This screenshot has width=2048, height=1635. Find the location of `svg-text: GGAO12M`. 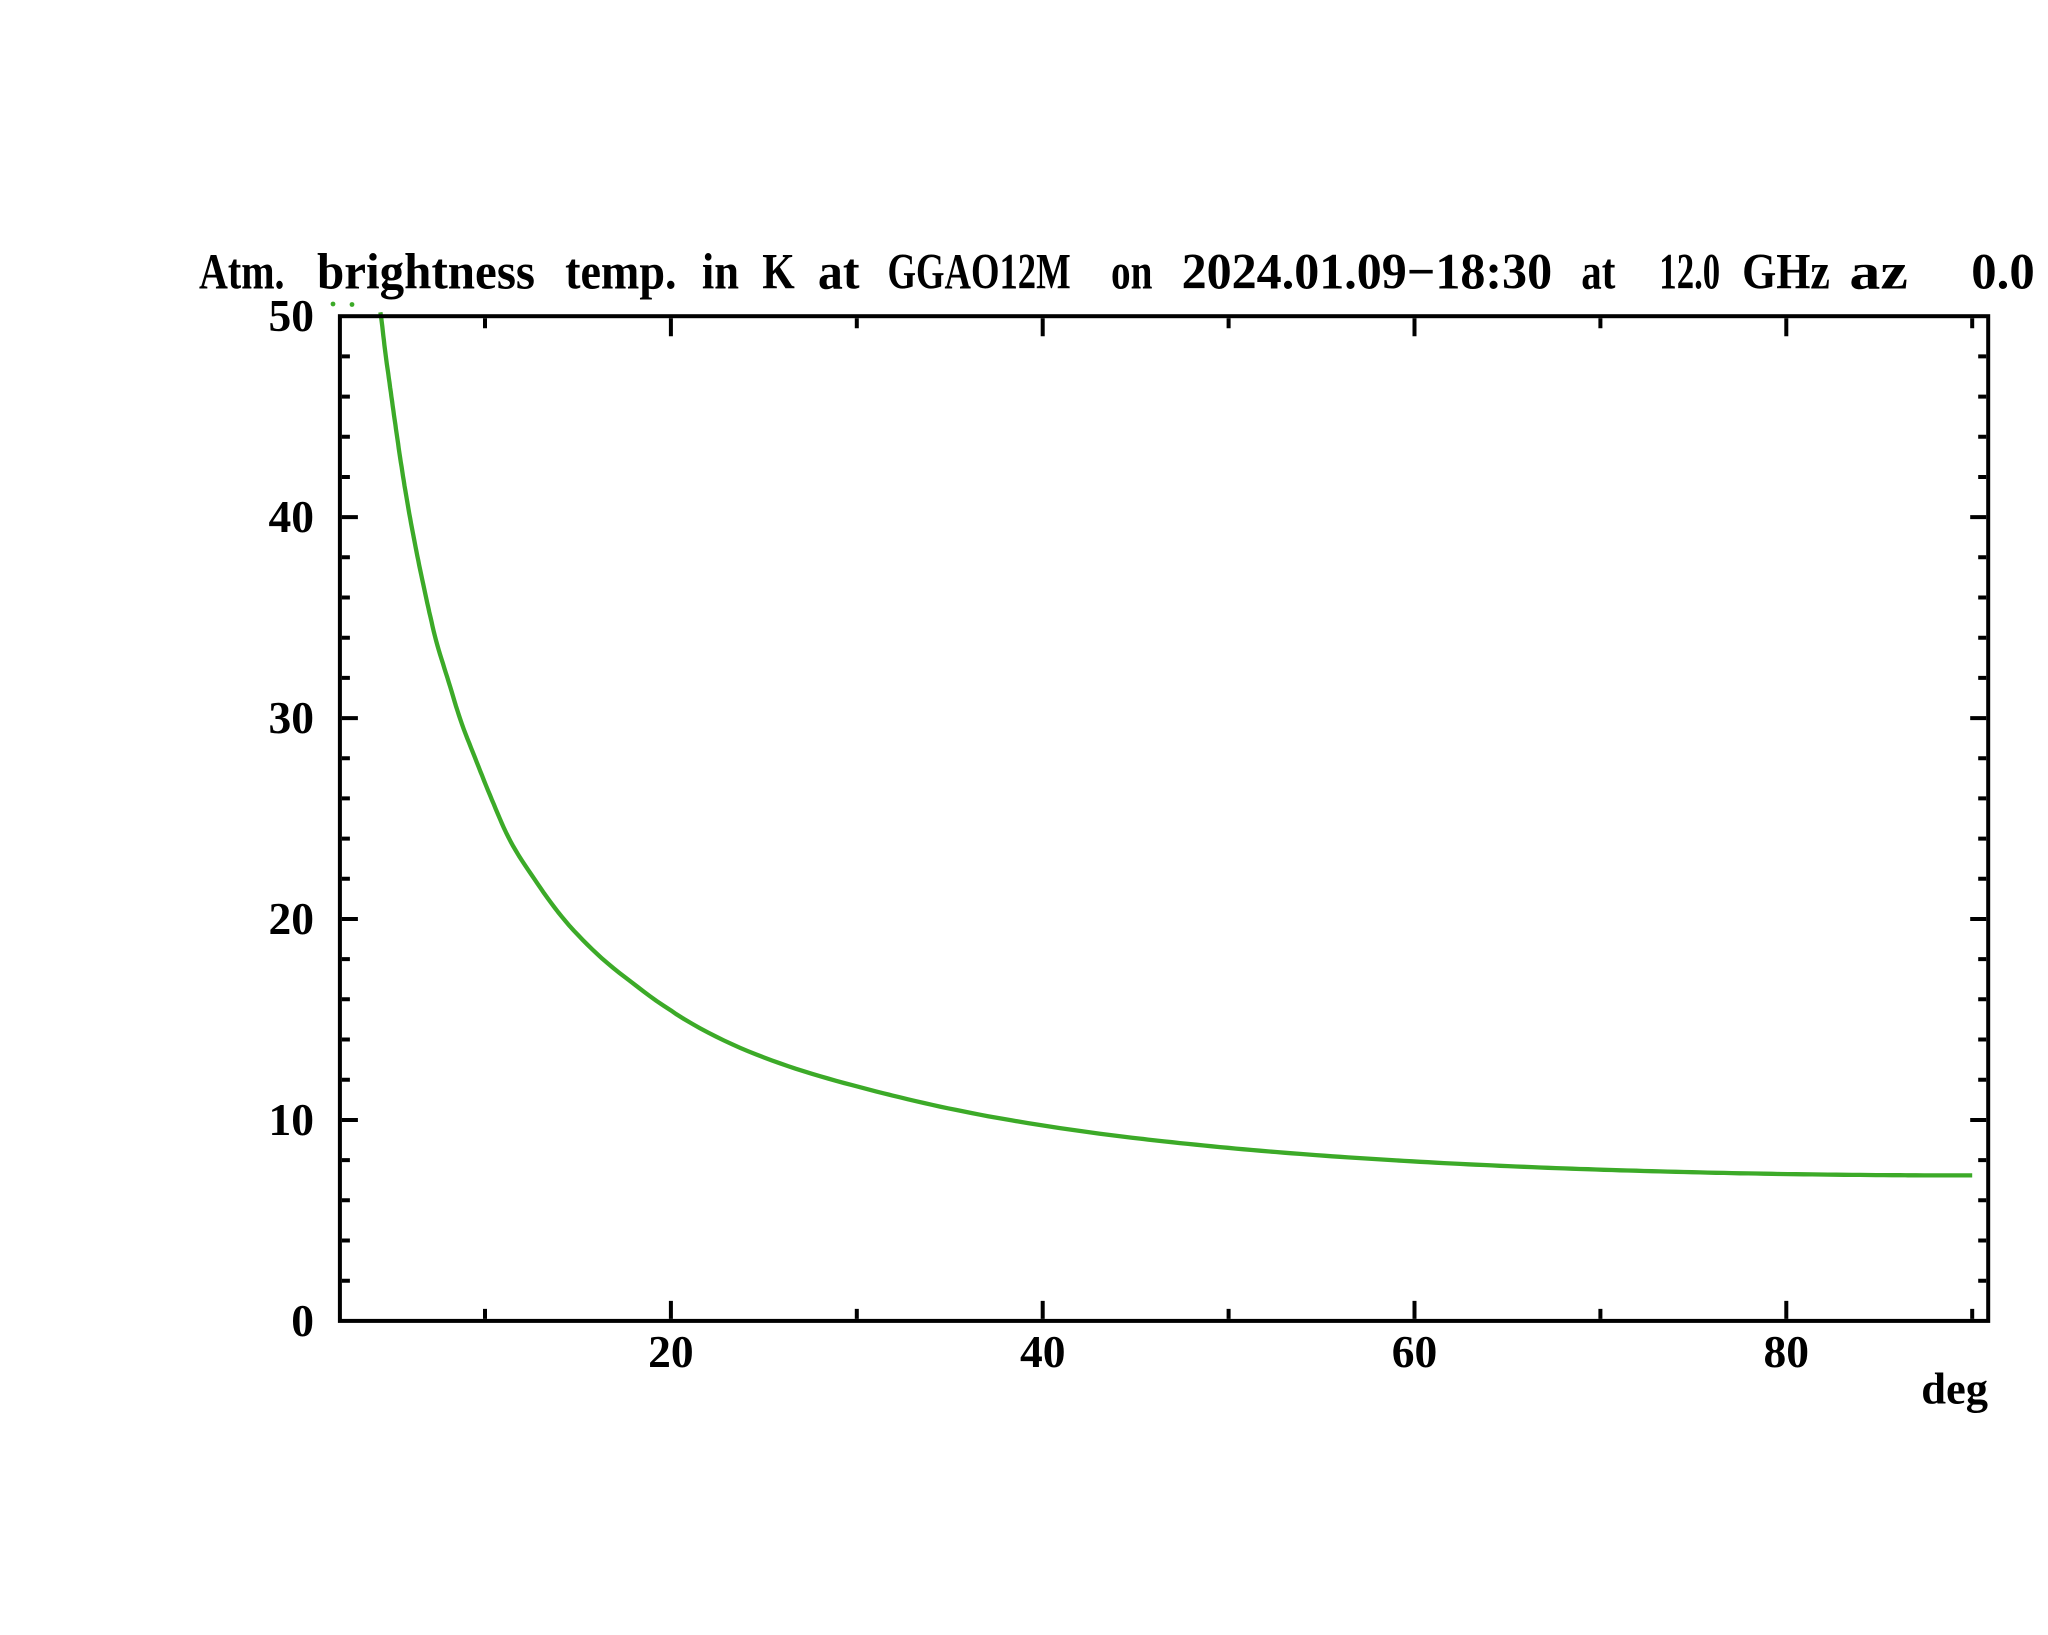

svg-text: GGAO12M is located at coordinates (979, 273).